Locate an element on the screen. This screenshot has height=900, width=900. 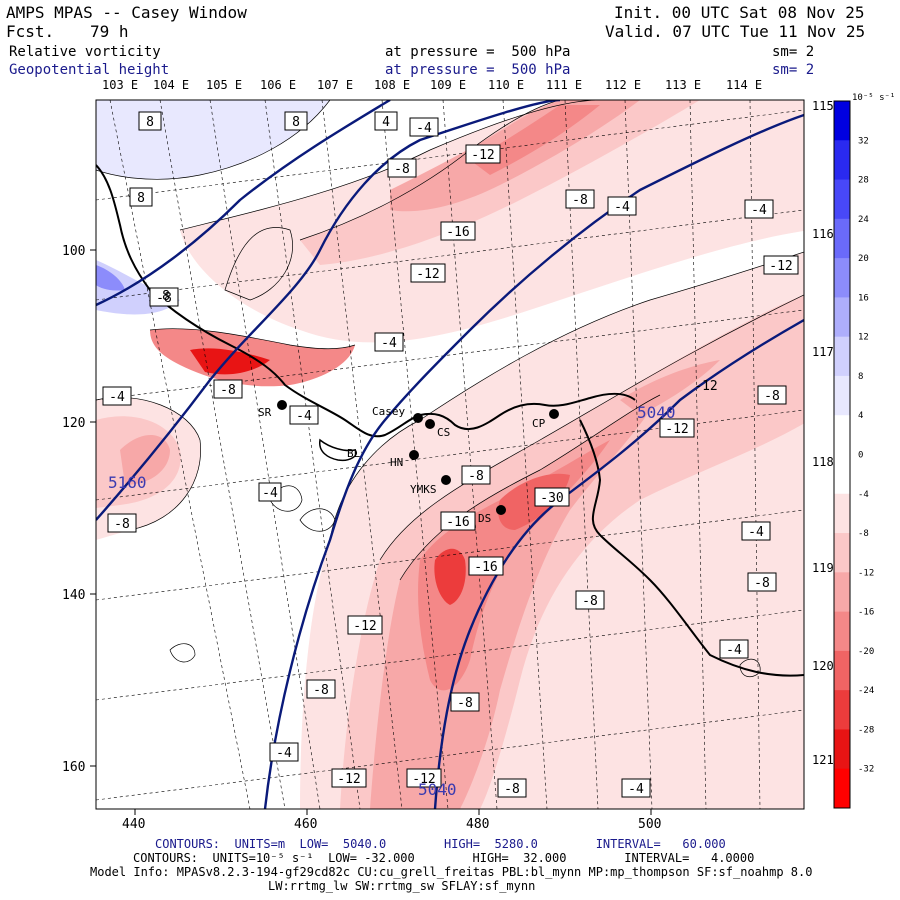
forecast-hour: 79 h is located at coordinates (109, 31).